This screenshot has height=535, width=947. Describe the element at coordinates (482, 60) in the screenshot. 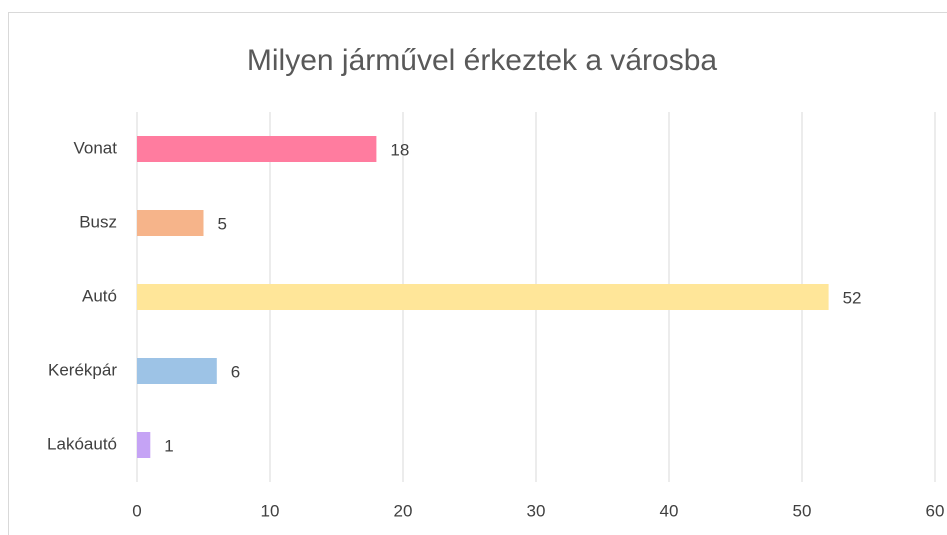

I see `chart-title: Milyen járművel érkeztek a városba` at that location.